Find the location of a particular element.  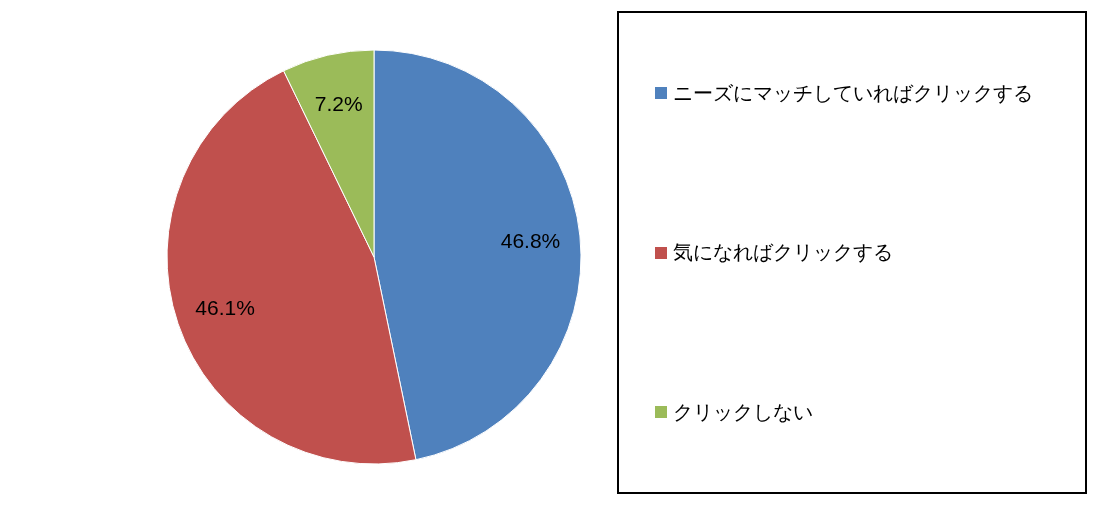

data-label: 46.1% is located at coordinates (225, 308).